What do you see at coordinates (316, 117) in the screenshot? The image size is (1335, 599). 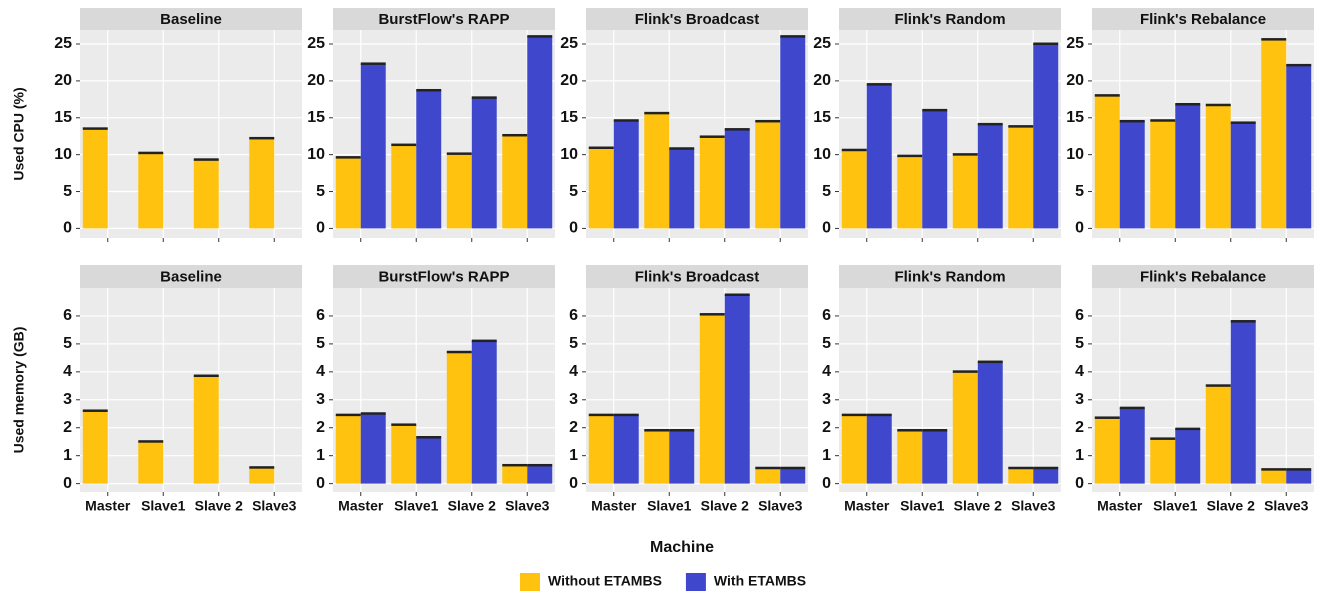 I see `y-tick-label: 15` at bounding box center [316, 117].